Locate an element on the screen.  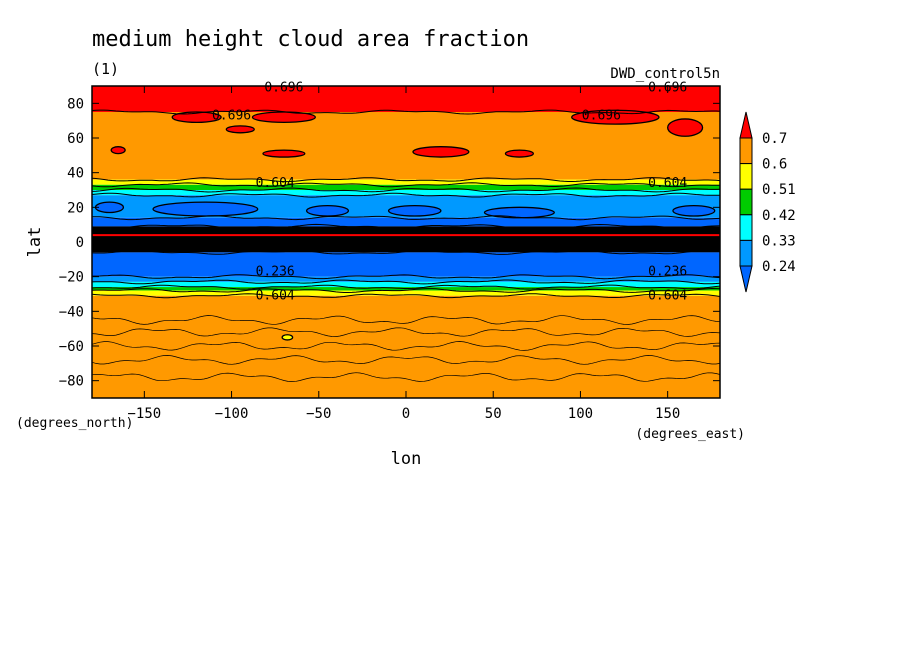
y-tick-label-1: −60 is located at coordinates (71, 347).